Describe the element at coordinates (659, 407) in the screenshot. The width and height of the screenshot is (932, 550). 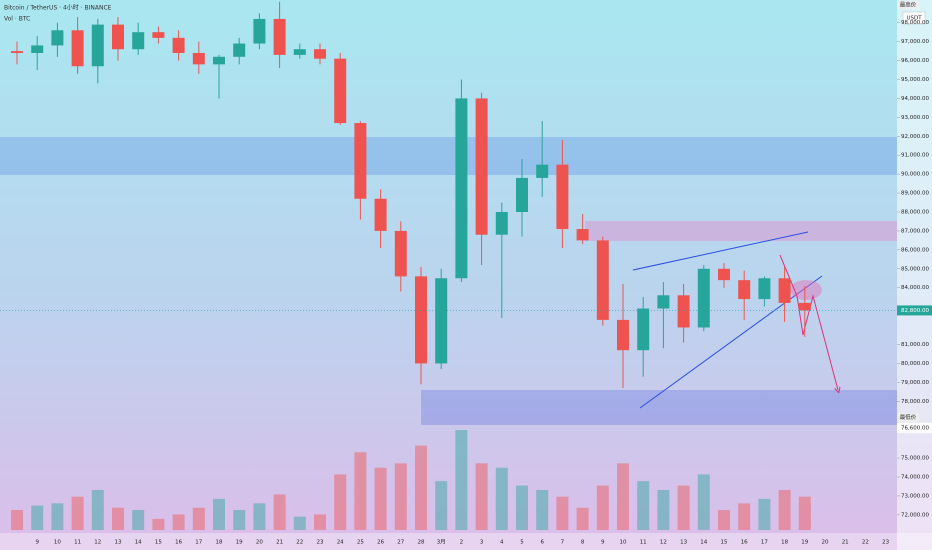
I see `support-zone` at that location.